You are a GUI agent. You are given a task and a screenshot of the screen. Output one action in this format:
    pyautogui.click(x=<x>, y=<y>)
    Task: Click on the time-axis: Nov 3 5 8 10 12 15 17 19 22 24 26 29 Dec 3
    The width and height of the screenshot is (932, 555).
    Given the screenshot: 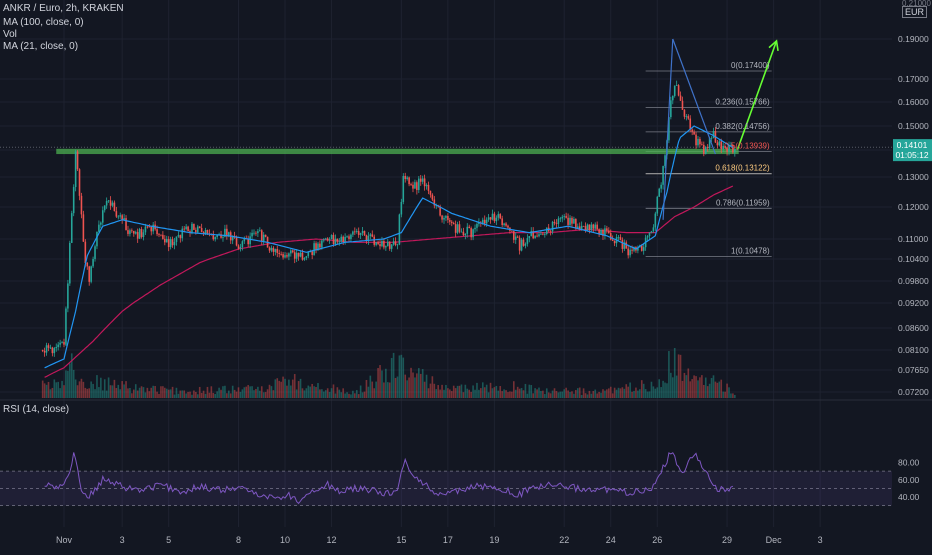 What is the action you would take?
    pyautogui.click(x=466, y=540)
    